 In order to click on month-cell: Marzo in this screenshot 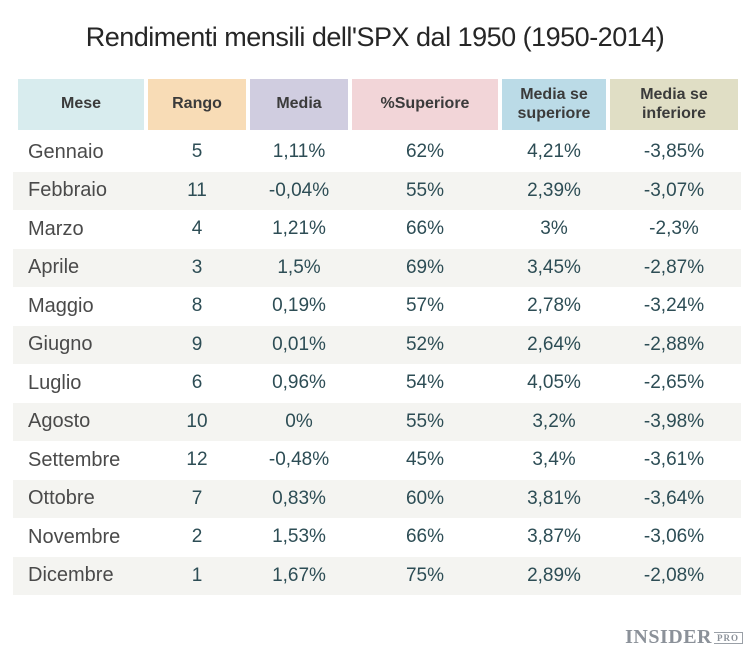, I will do `click(56, 228)`.